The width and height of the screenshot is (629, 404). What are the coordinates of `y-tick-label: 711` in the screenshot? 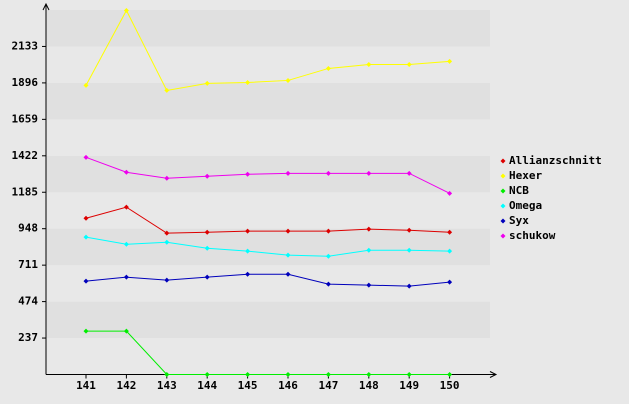 It's located at (28, 264).